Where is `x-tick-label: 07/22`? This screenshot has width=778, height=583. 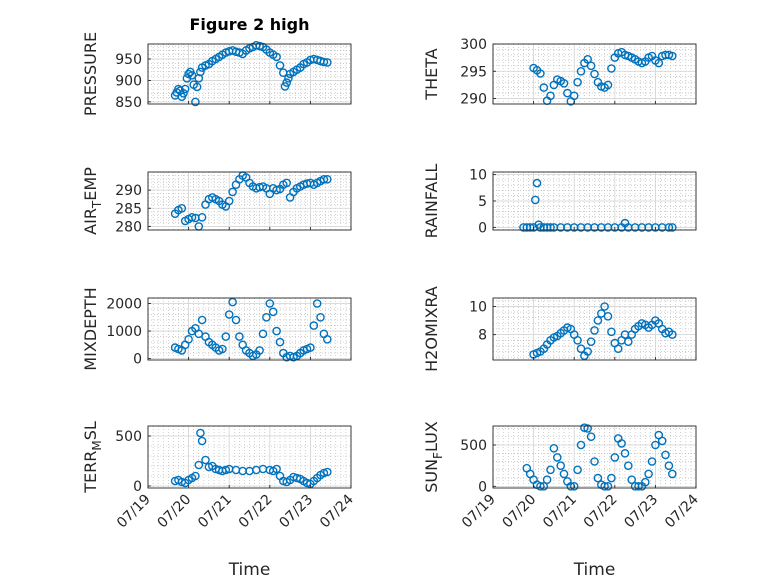
x-tick-label: 07/22 is located at coordinates (601, 512).